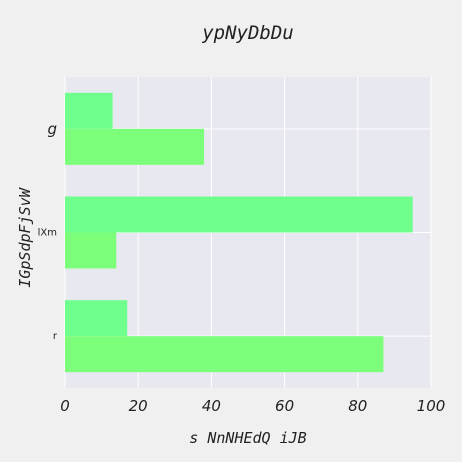 The height and width of the screenshot is (462, 462). Describe the element at coordinates (247, 33) in the screenshot. I see `chart-title: ypNyDbDu` at that location.